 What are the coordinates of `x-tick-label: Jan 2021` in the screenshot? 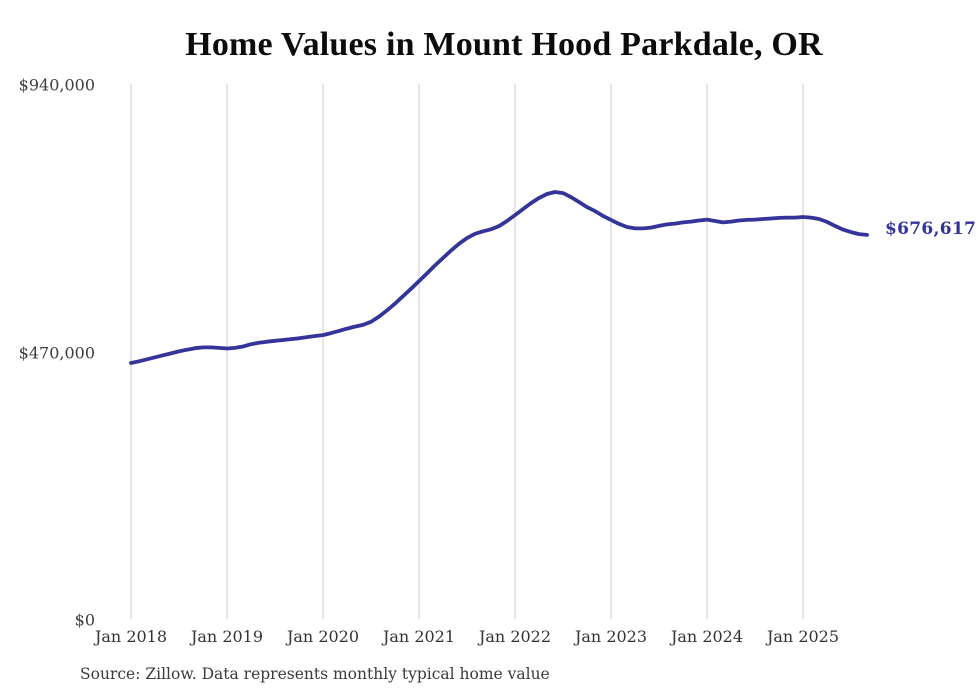 It's located at (419, 636).